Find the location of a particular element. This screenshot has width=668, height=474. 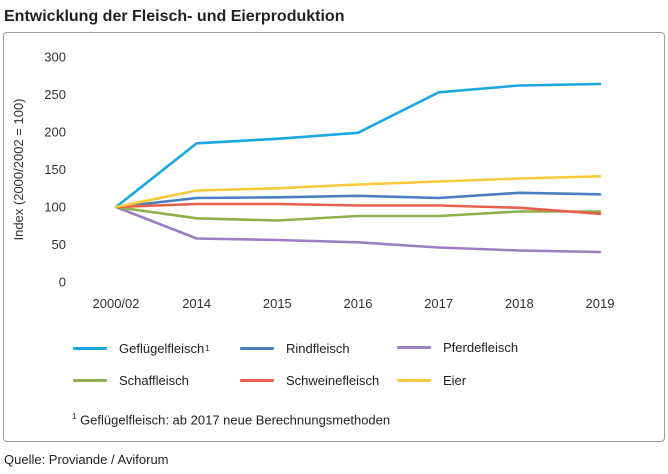

y-tick-label: 200 is located at coordinates (55, 132).